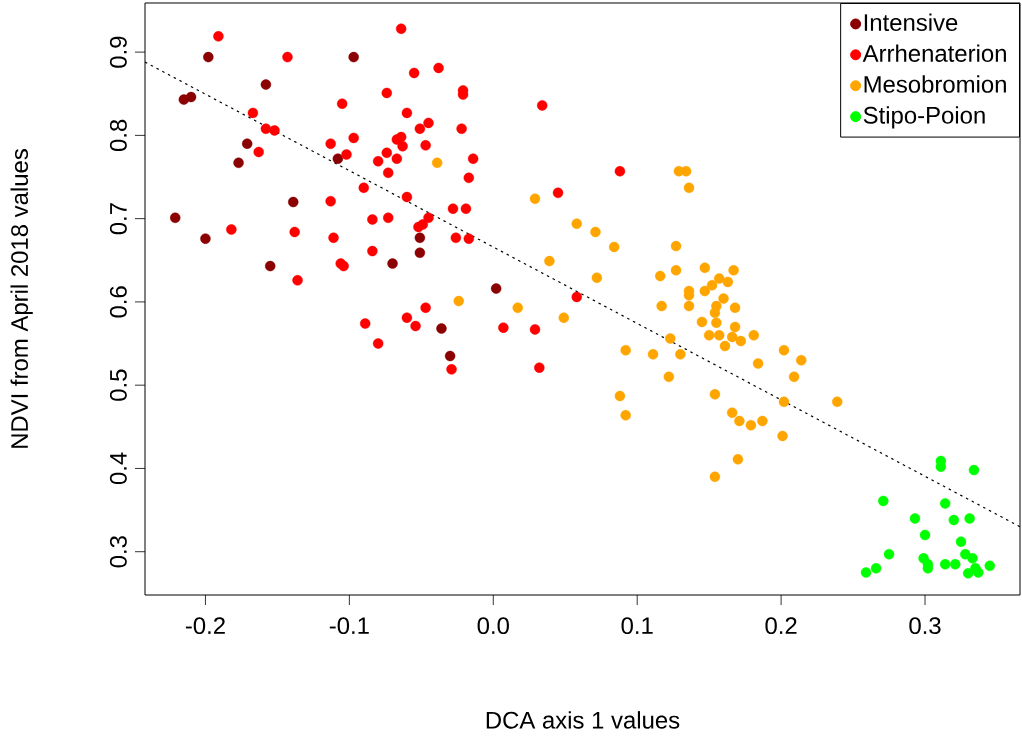 Image resolution: width=1022 pixels, height=745 pixels. What do you see at coordinates (118, 385) in the screenshot?
I see `y-tick-label: 0.5` at bounding box center [118, 385].